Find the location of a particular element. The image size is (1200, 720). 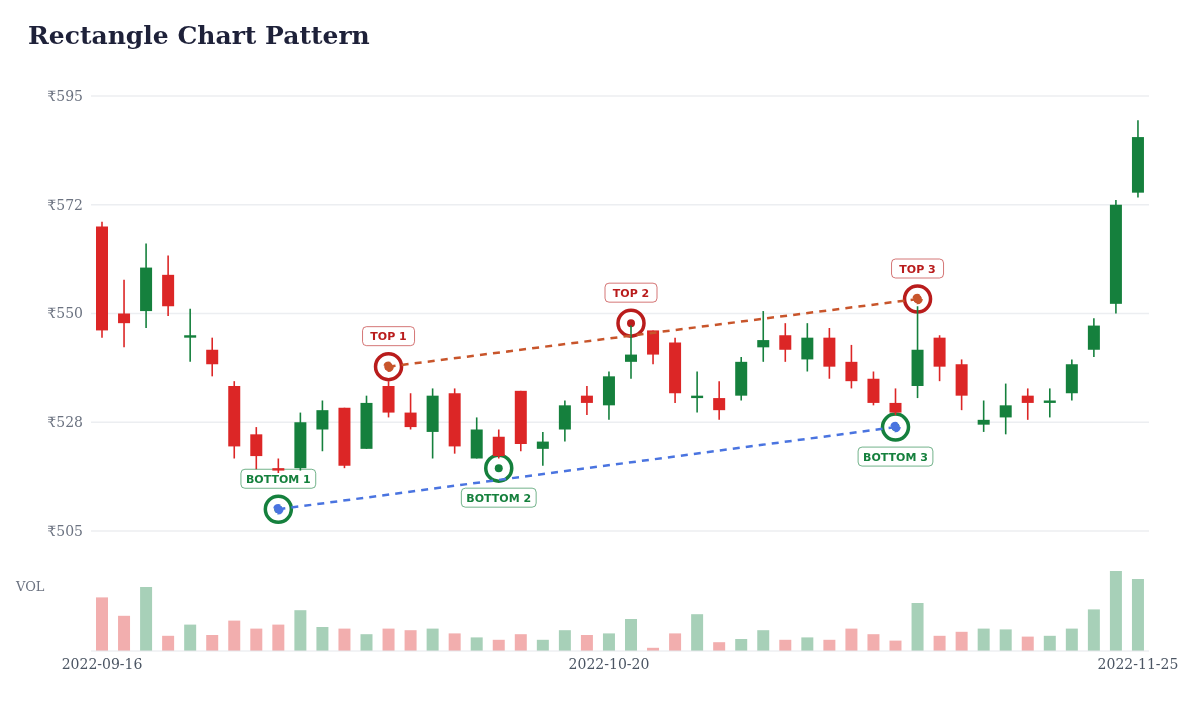

y-tick-label: ₹550 is located at coordinates (65, 313).